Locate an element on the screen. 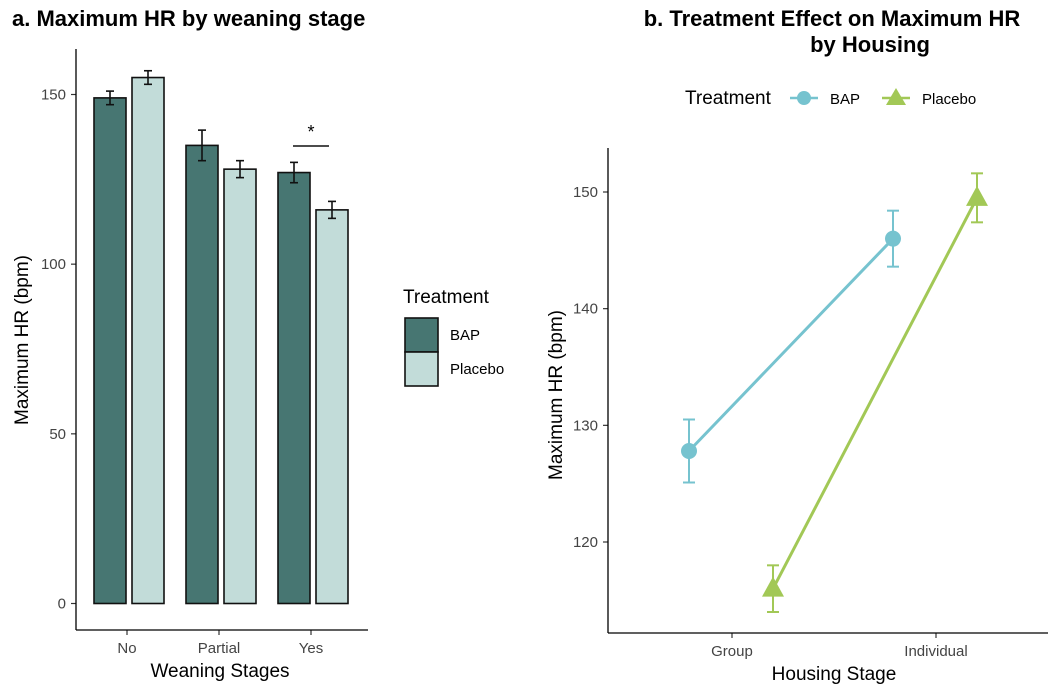  panel-b-y-axis-title: Maximum HR (bpm) is located at coordinates (556, 395).